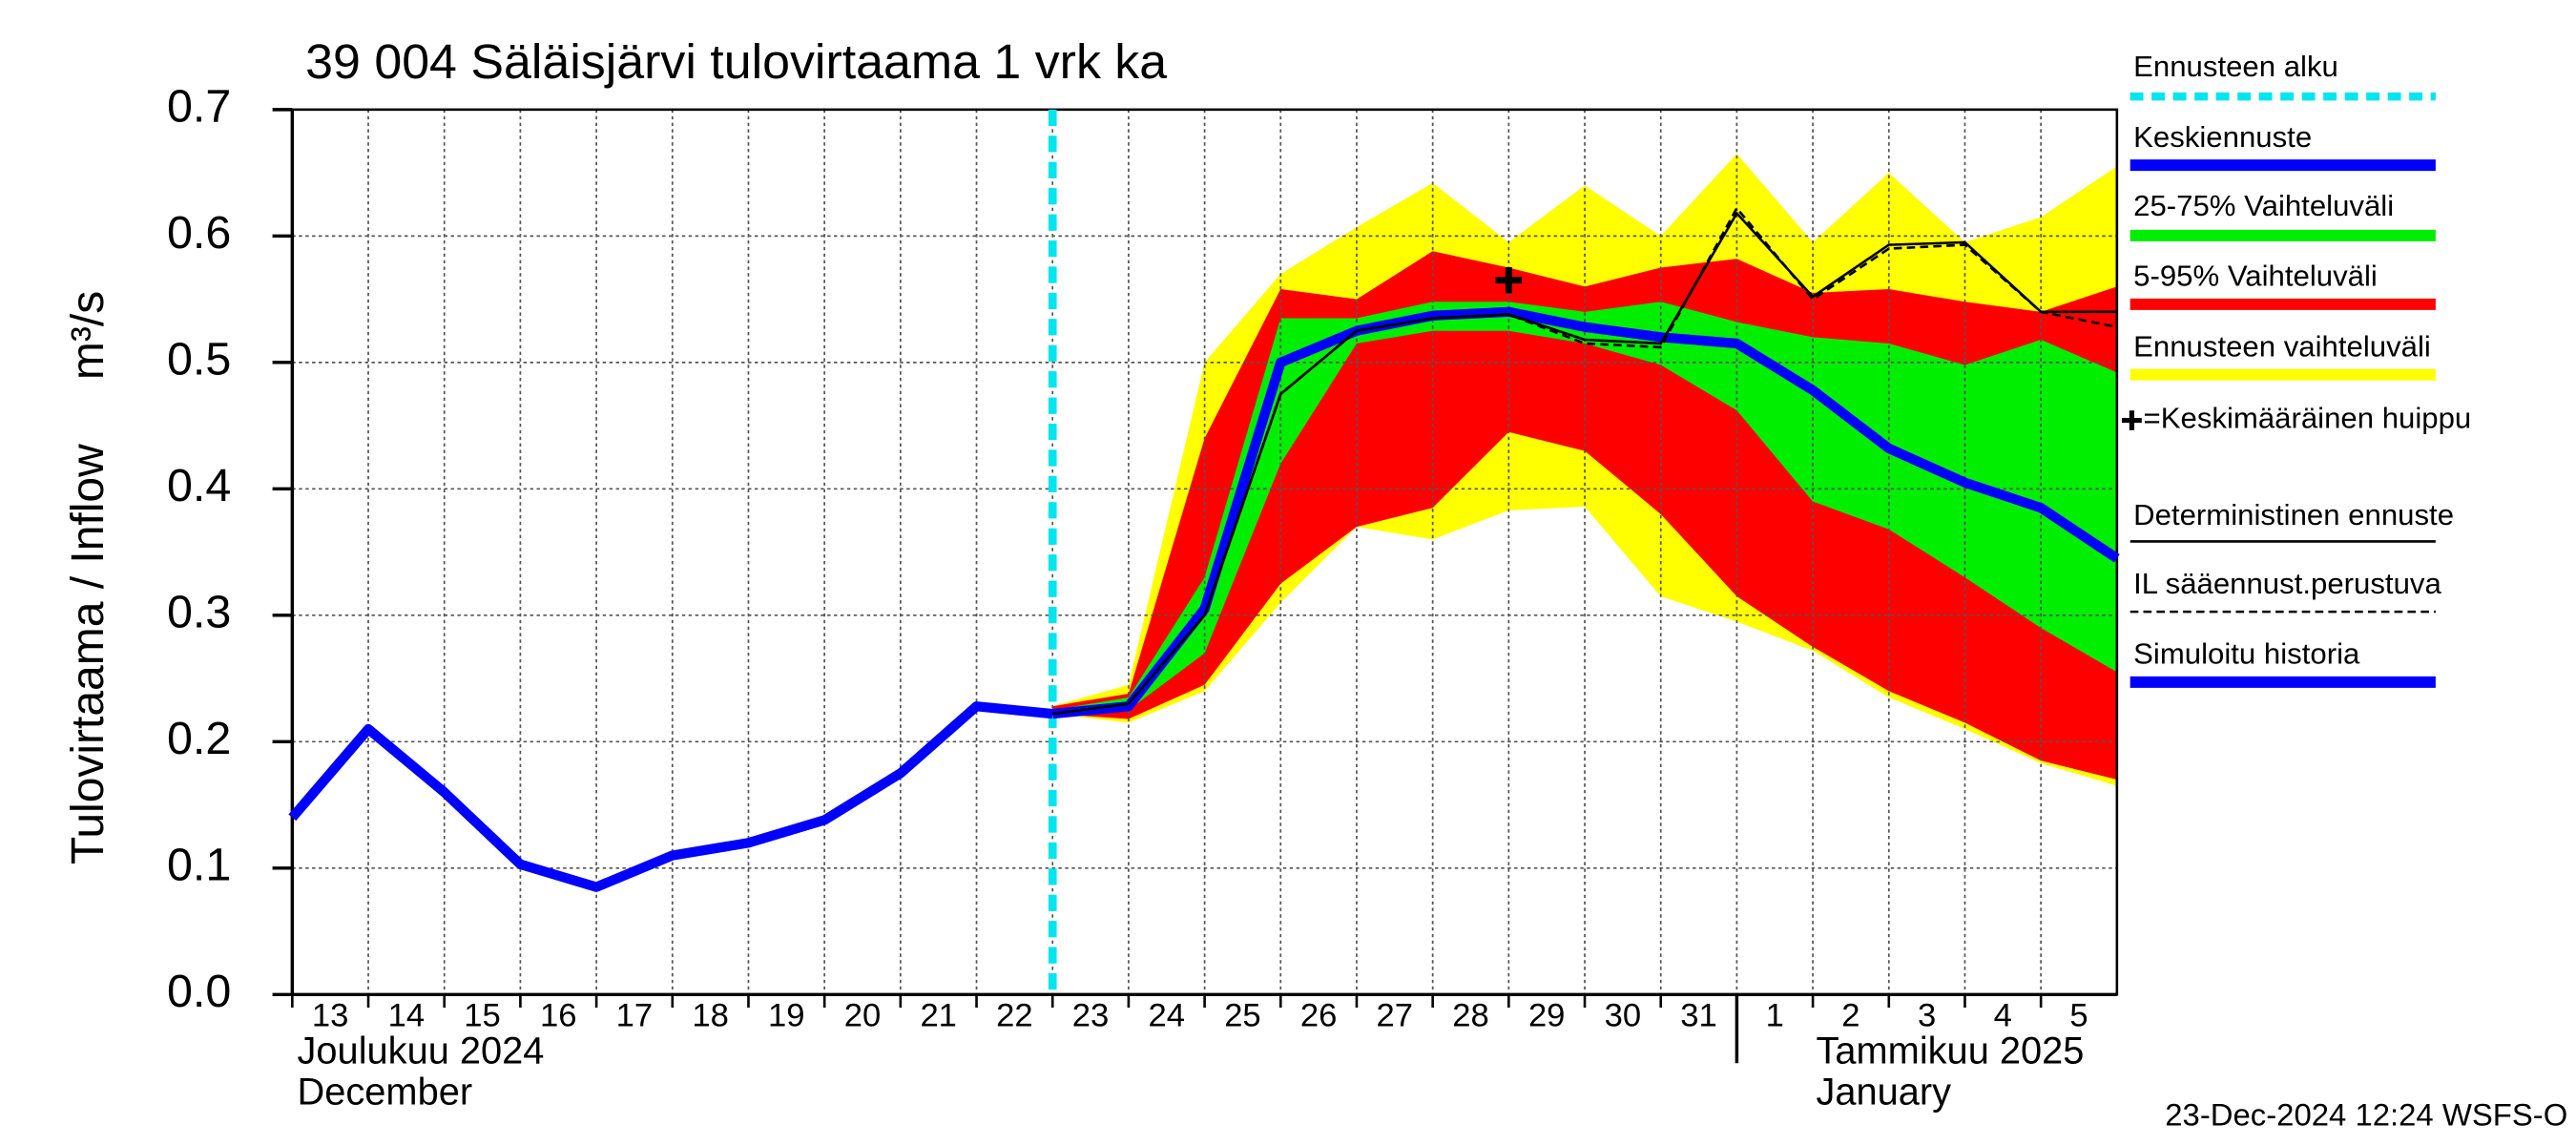 This screenshot has width=2576, height=1145. What do you see at coordinates (1546, 1015) in the screenshot?
I see `x-tick-label: 29` at bounding box center [1546, 1015].